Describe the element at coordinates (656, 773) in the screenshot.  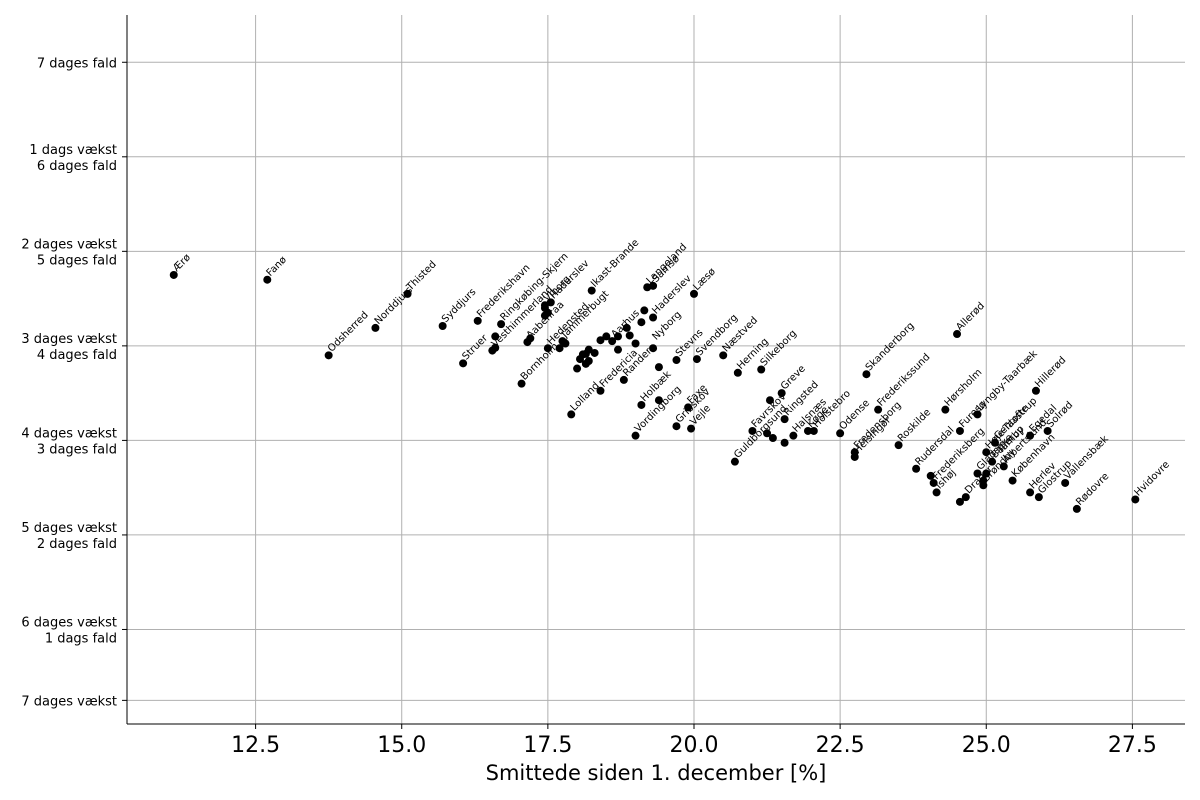
I see `x-axis-label: Smittede siden 1. december [%]` at that location.